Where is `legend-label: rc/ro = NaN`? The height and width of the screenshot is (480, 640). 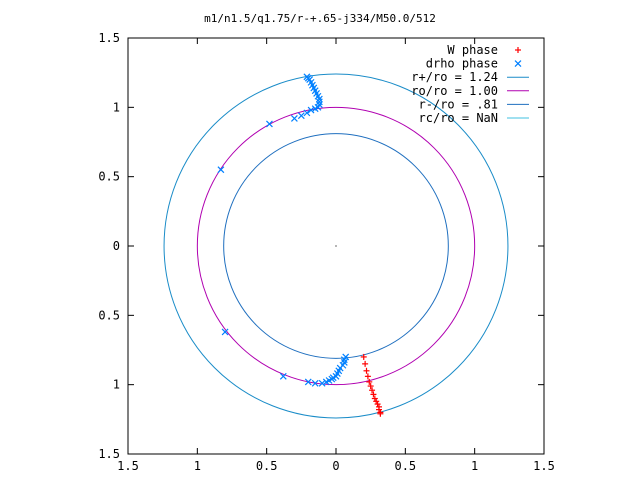
legend-label: rc/ro = NaN is located at coordinates (458, 118).